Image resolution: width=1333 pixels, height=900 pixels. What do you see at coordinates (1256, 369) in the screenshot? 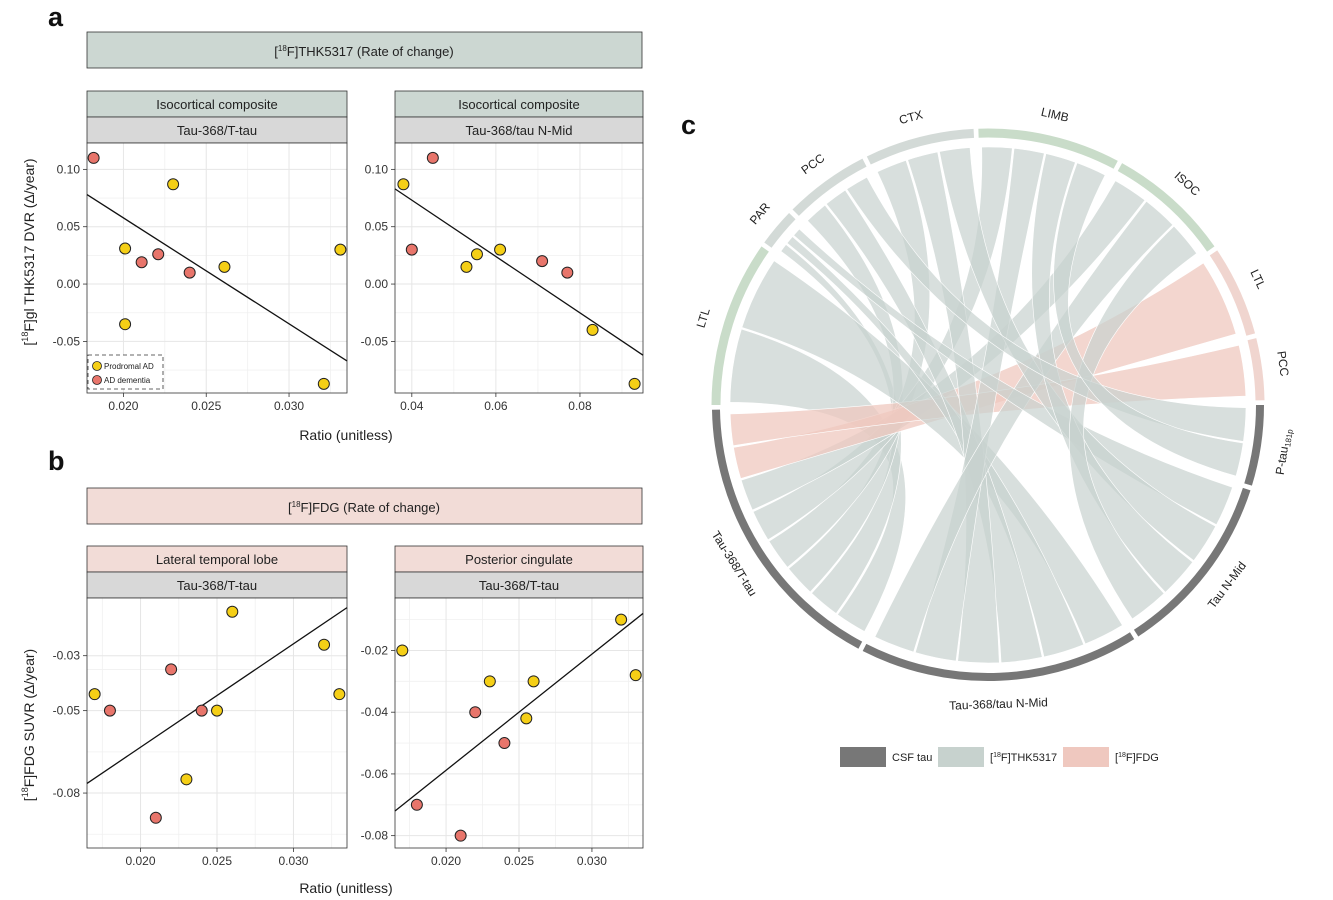
I see `ring-segment-fdg-pcc` at bounding box center [1256, 369].